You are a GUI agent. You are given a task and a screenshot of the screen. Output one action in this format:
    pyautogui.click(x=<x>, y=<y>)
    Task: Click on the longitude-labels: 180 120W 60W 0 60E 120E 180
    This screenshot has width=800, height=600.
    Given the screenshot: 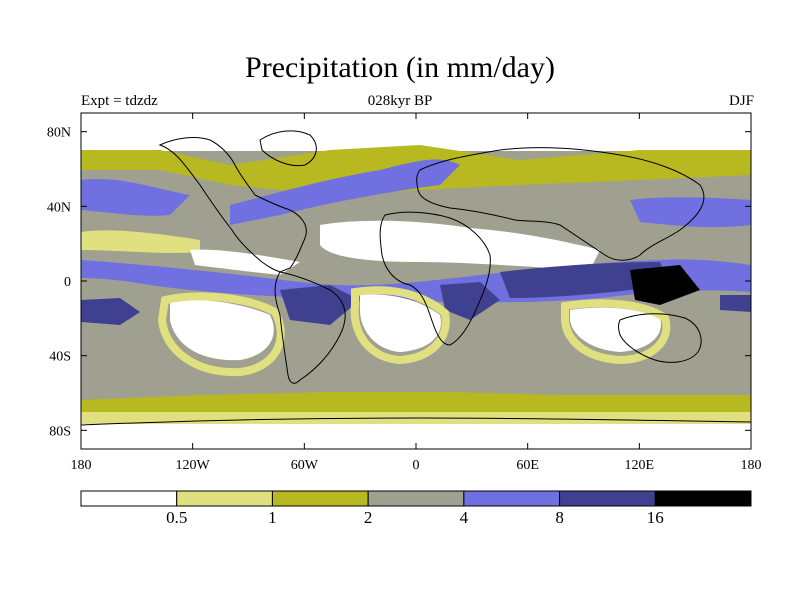 What is the action you would take?
    pyautogui.click(x=416, y=465)
    